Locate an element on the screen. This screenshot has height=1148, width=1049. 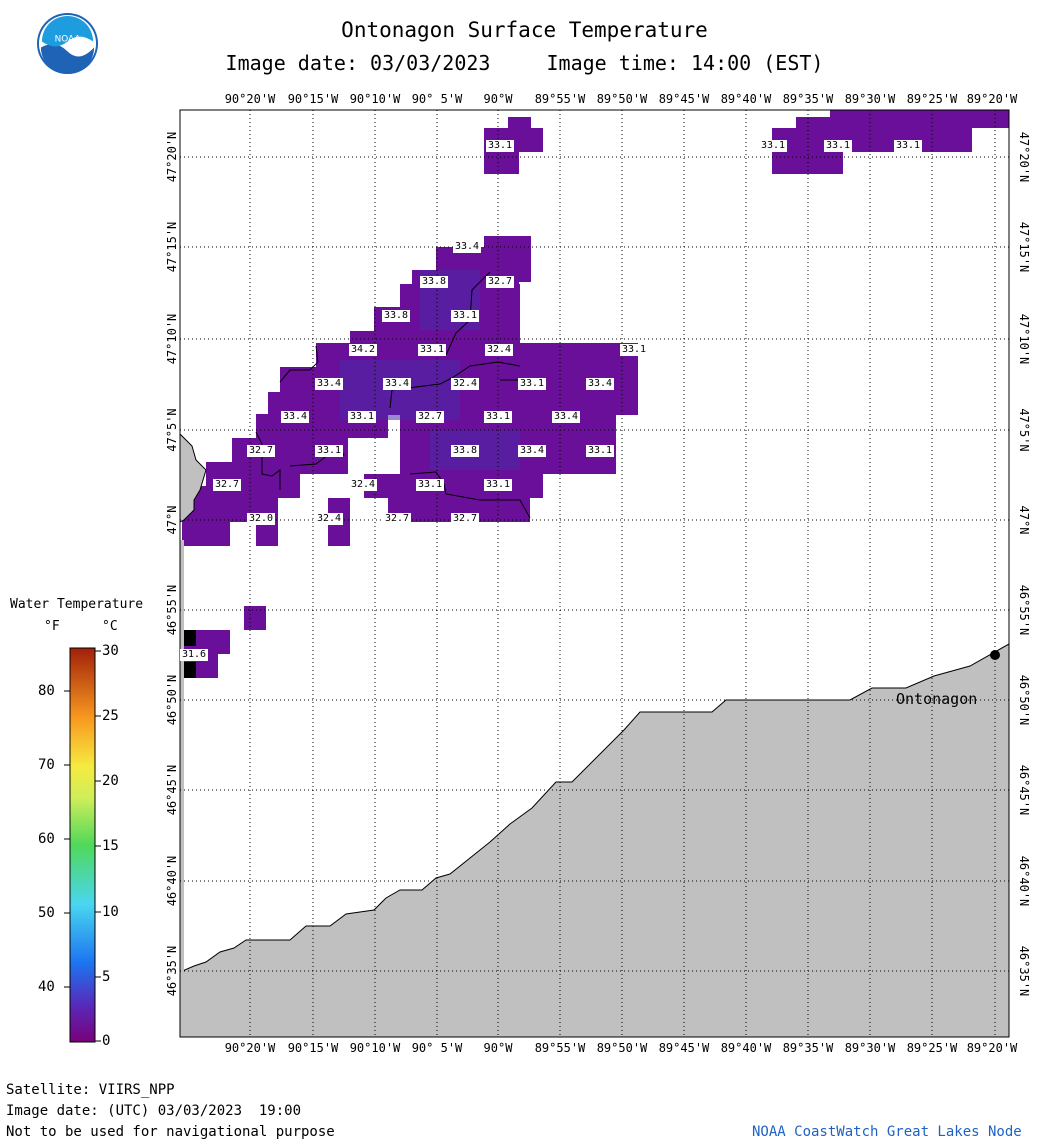
land-west-shore is located at coordinates (193, 478).